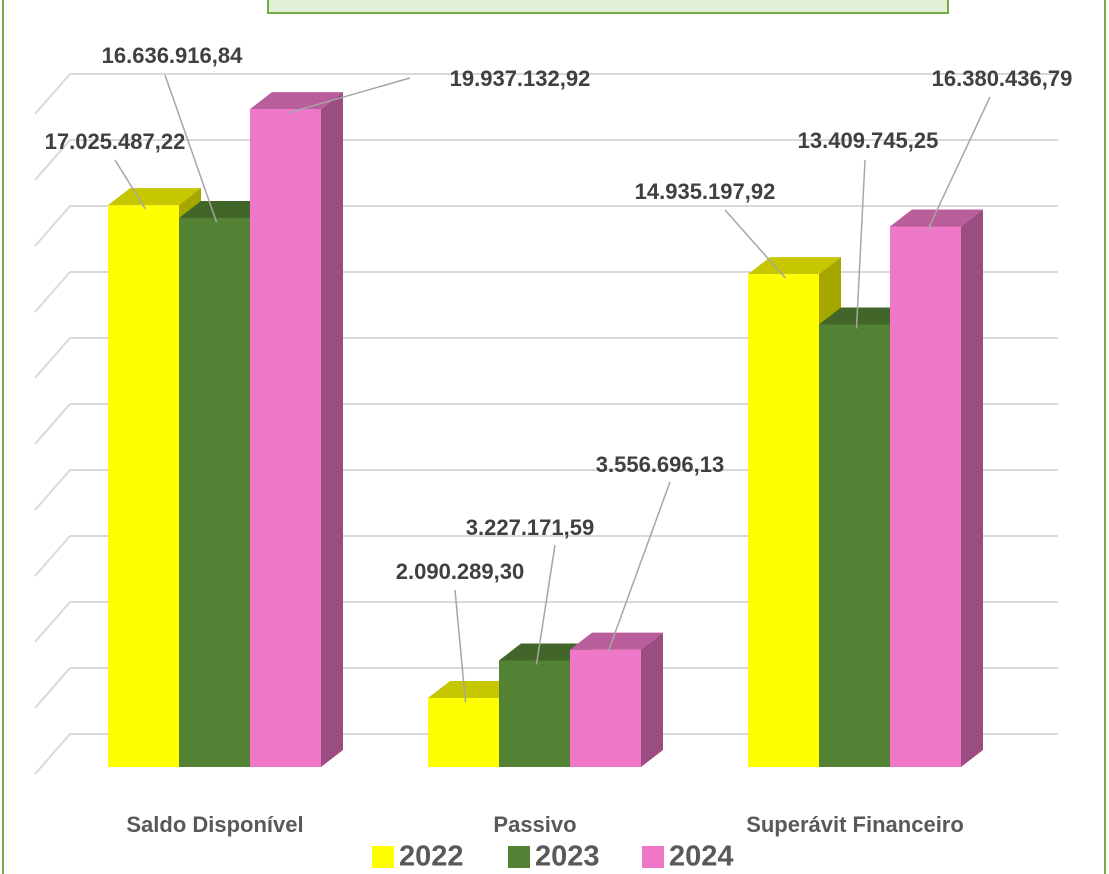  Describe the element at coordinates (701, 857) in the screenshot. I see `legend-label: 2024` at that location.